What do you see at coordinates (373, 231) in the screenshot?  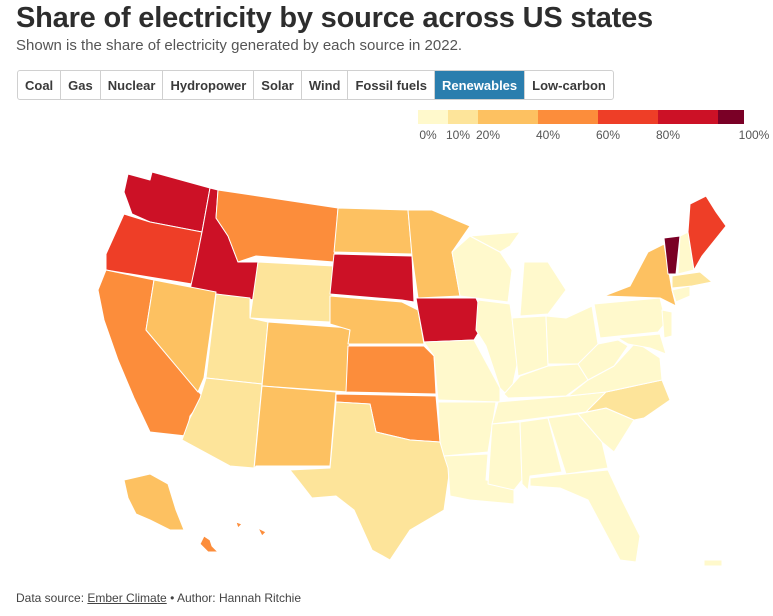 I see `state-north-dakota` at bounding box center [373, 231].